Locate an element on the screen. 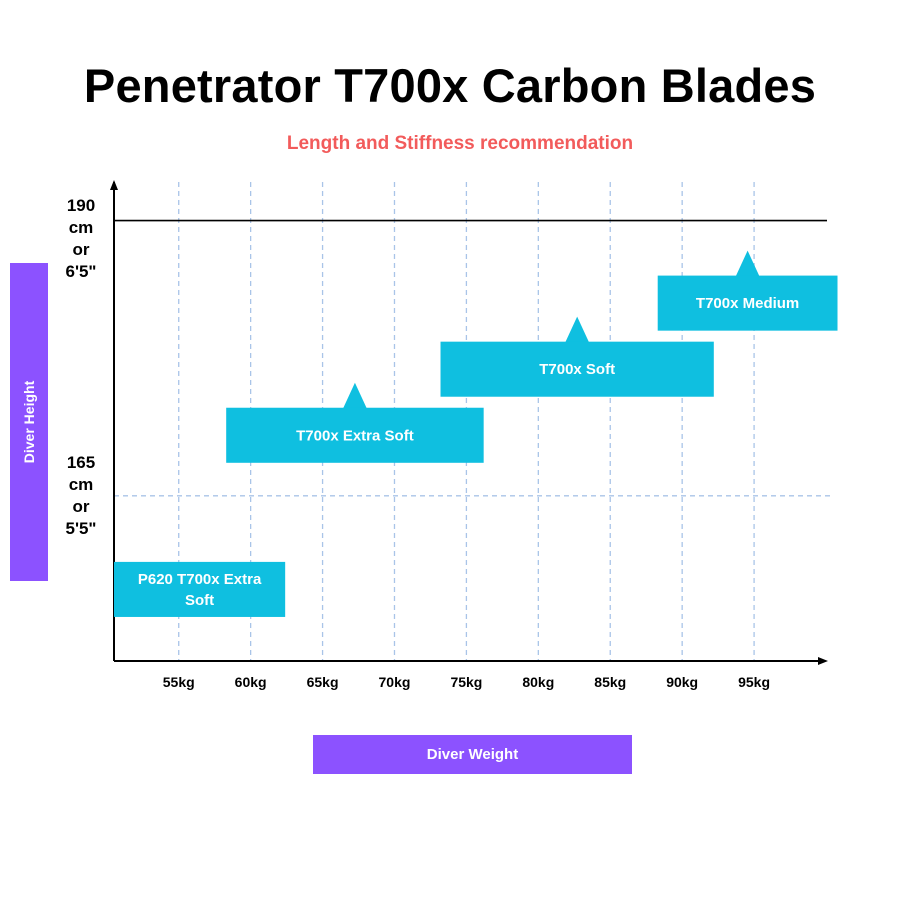 This screenshot has width=900, height=900. range-label-t700x-soft: T700x Soft is located at coordinates (577, 369).